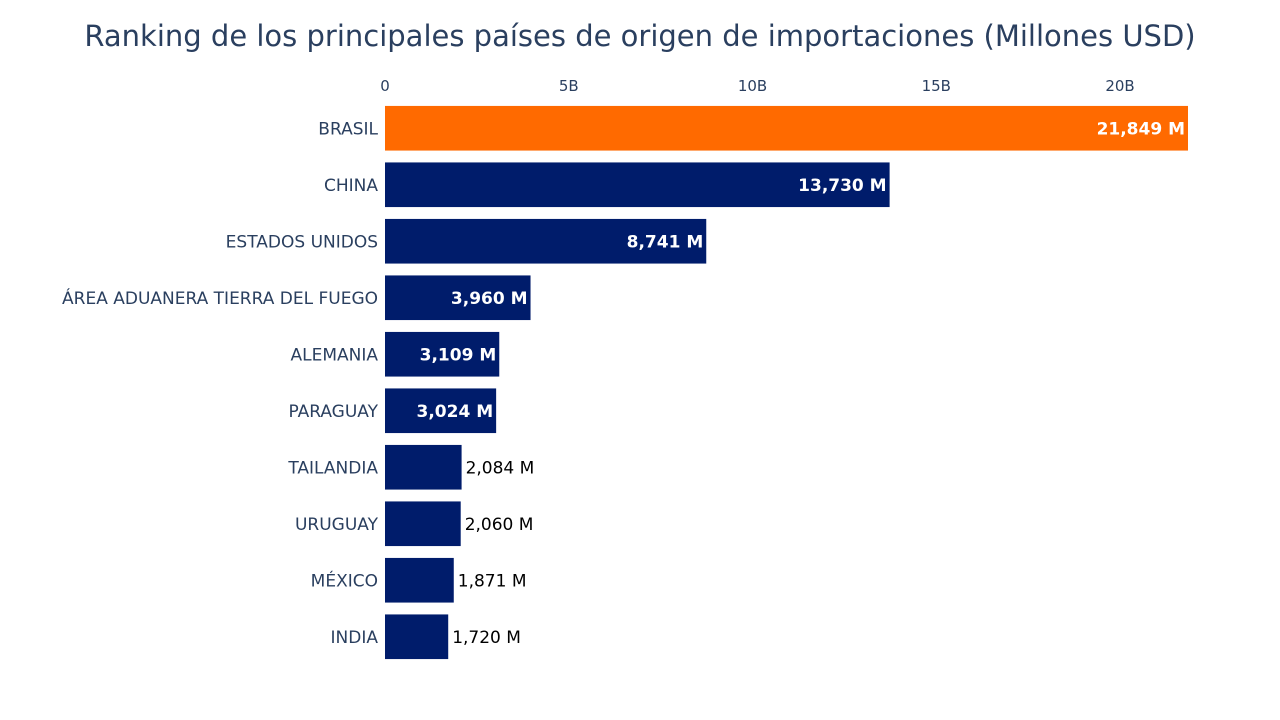 The width and height of the screenshot is (1280, 720). What do you see at coordinates (842, 186) in the screenshot?
I see `data-label: 13,730 M` at bounding box center [842, 186].